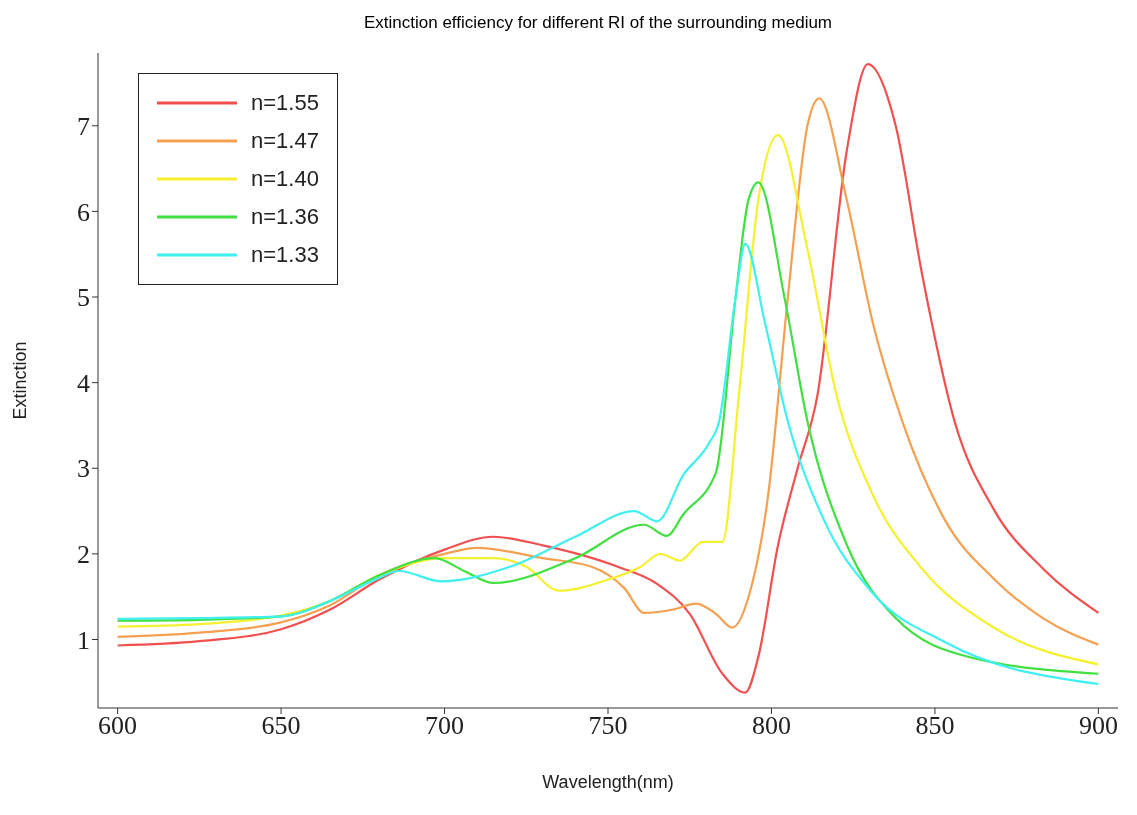  I want to click on x-tick-label: 850, so click(935, 726).